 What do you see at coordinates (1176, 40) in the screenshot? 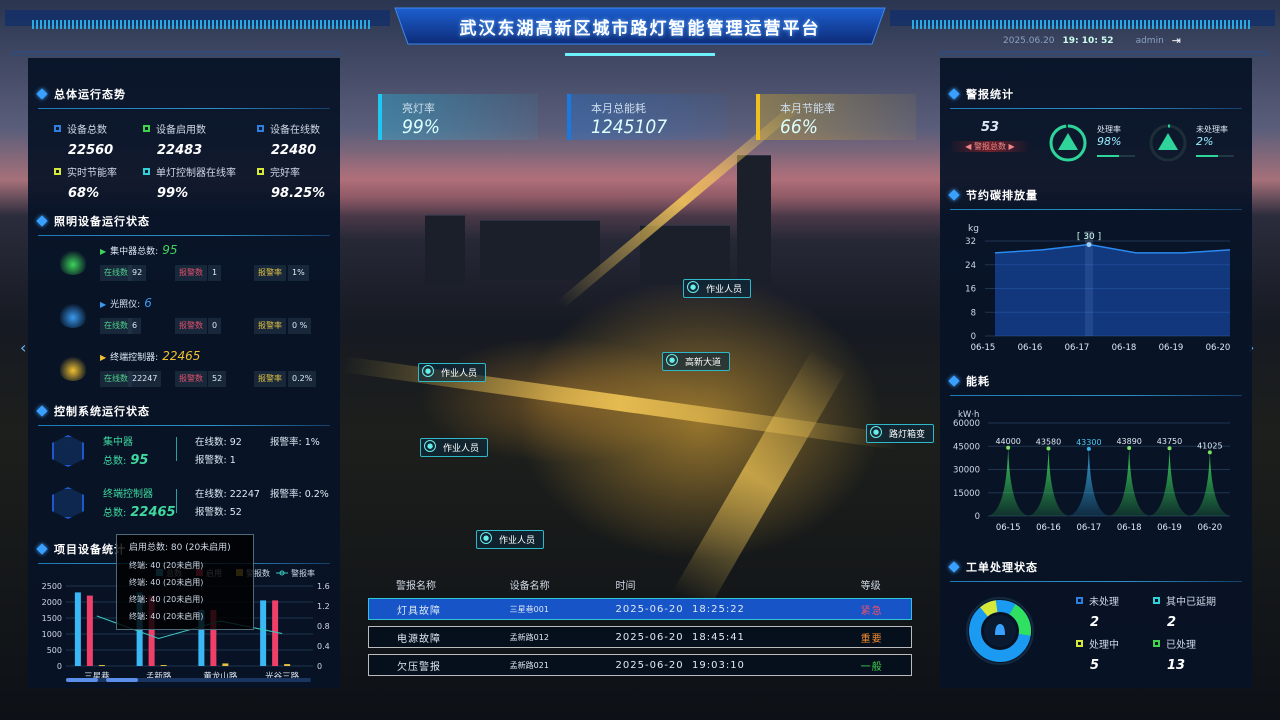
I see `logout-icon: ⇥` at bounding box center [1176, 40].